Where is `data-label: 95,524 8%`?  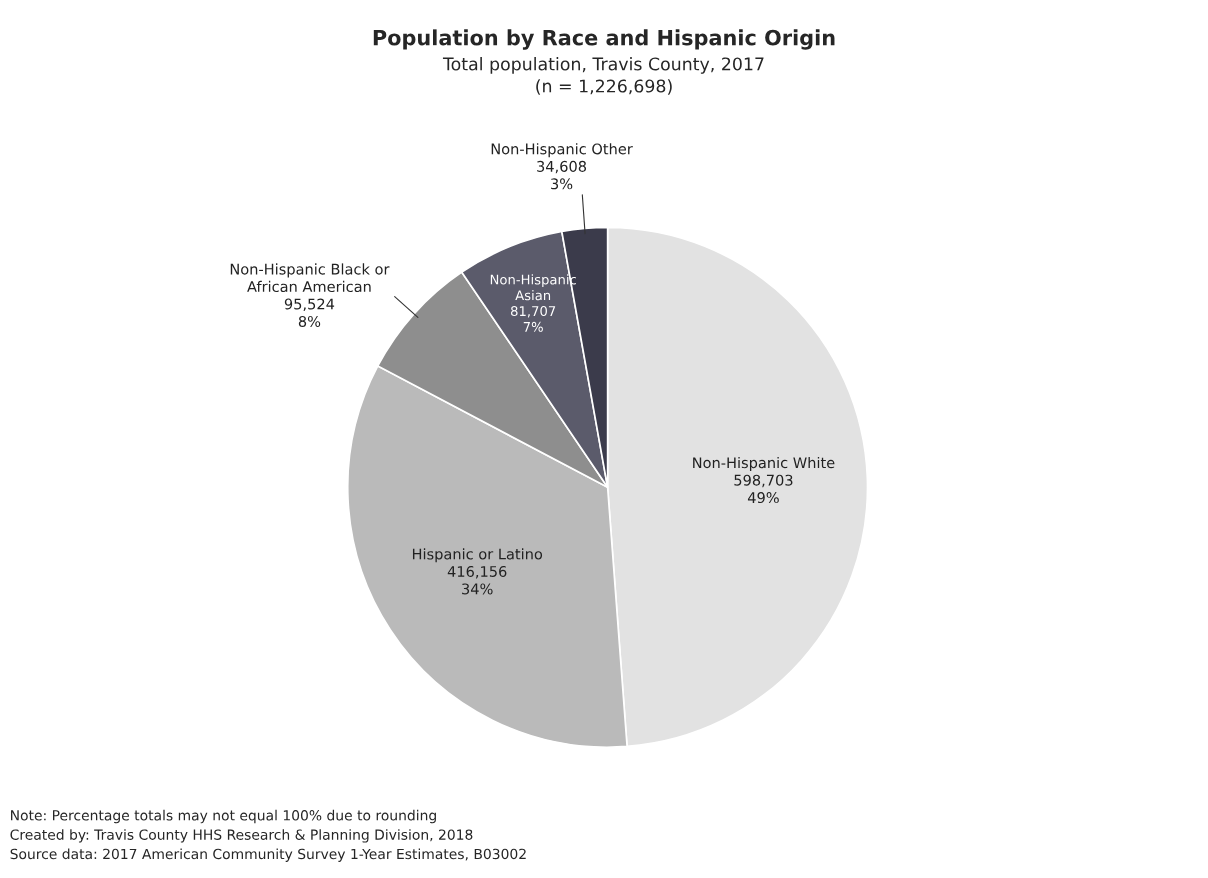
data-label: 95,524 8% is located at coordinates (309, 312).